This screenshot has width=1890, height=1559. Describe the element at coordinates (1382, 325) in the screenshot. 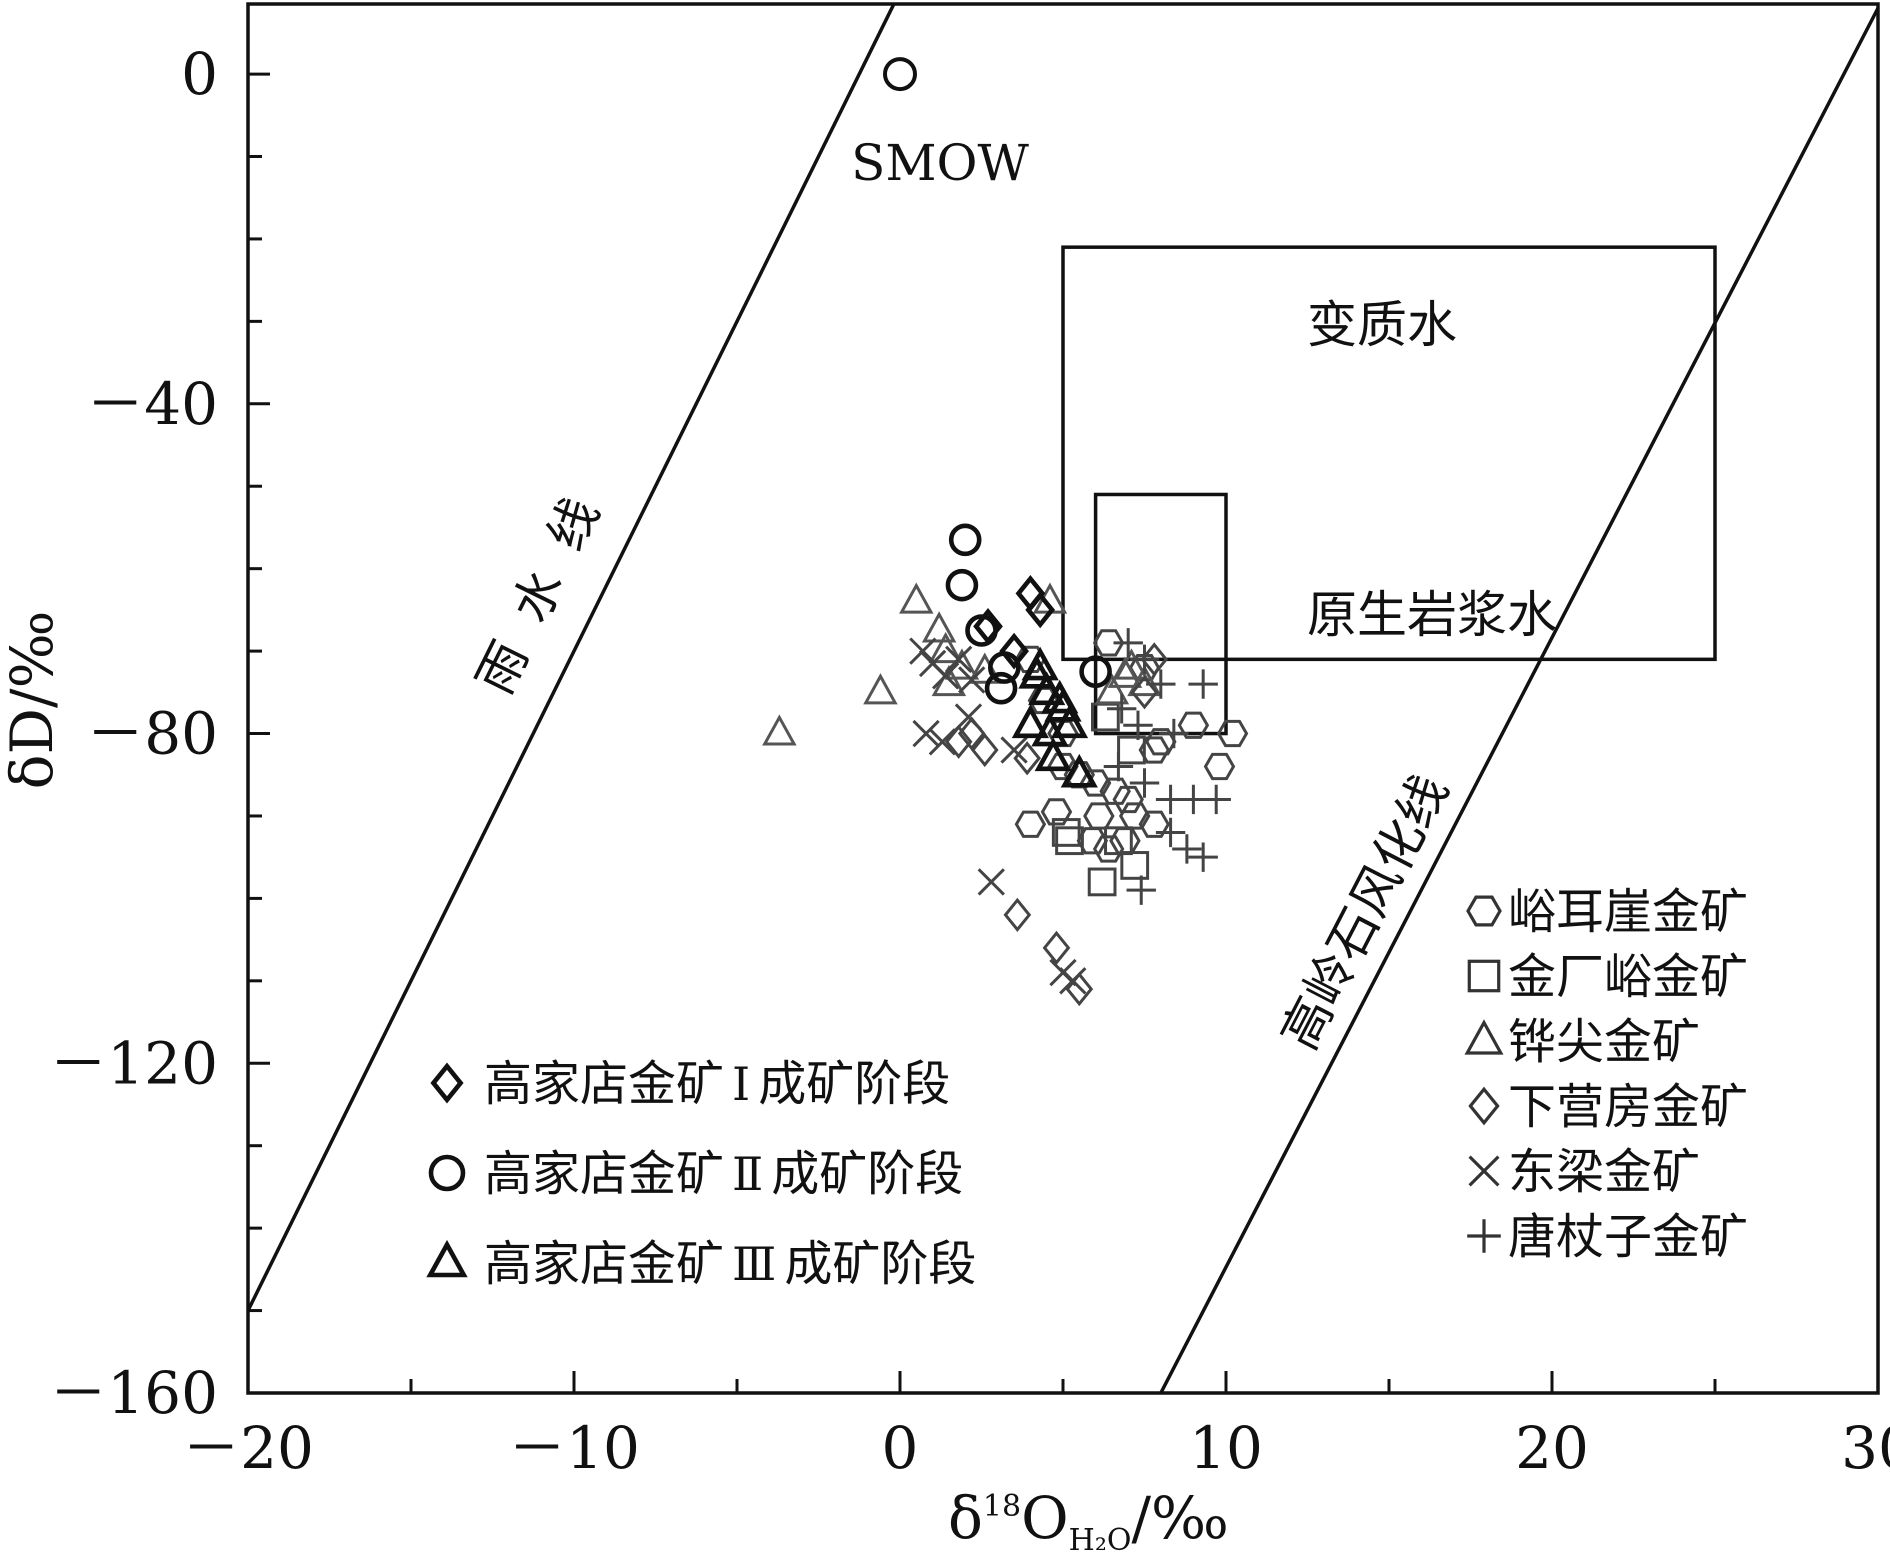

I see `metamorphic-water-label: 变质水` at that location.